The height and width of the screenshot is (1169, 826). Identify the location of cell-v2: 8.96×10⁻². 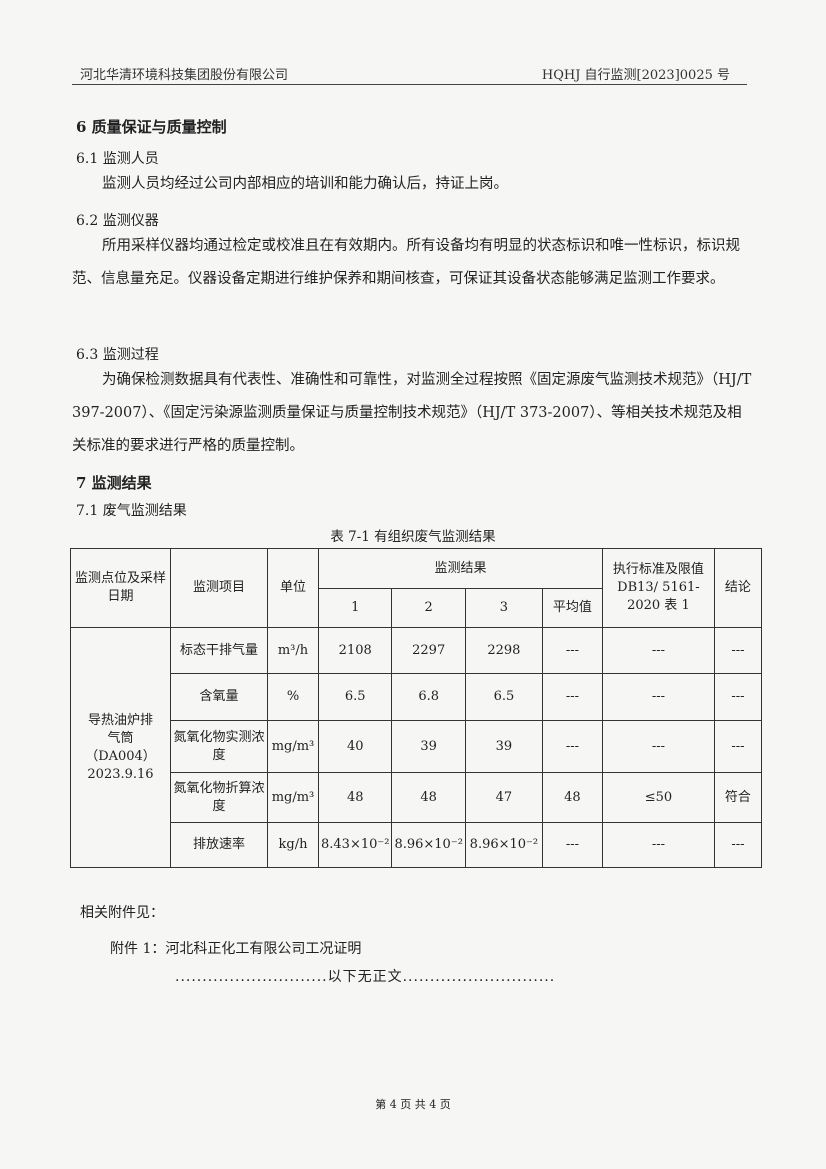
(428, 845).